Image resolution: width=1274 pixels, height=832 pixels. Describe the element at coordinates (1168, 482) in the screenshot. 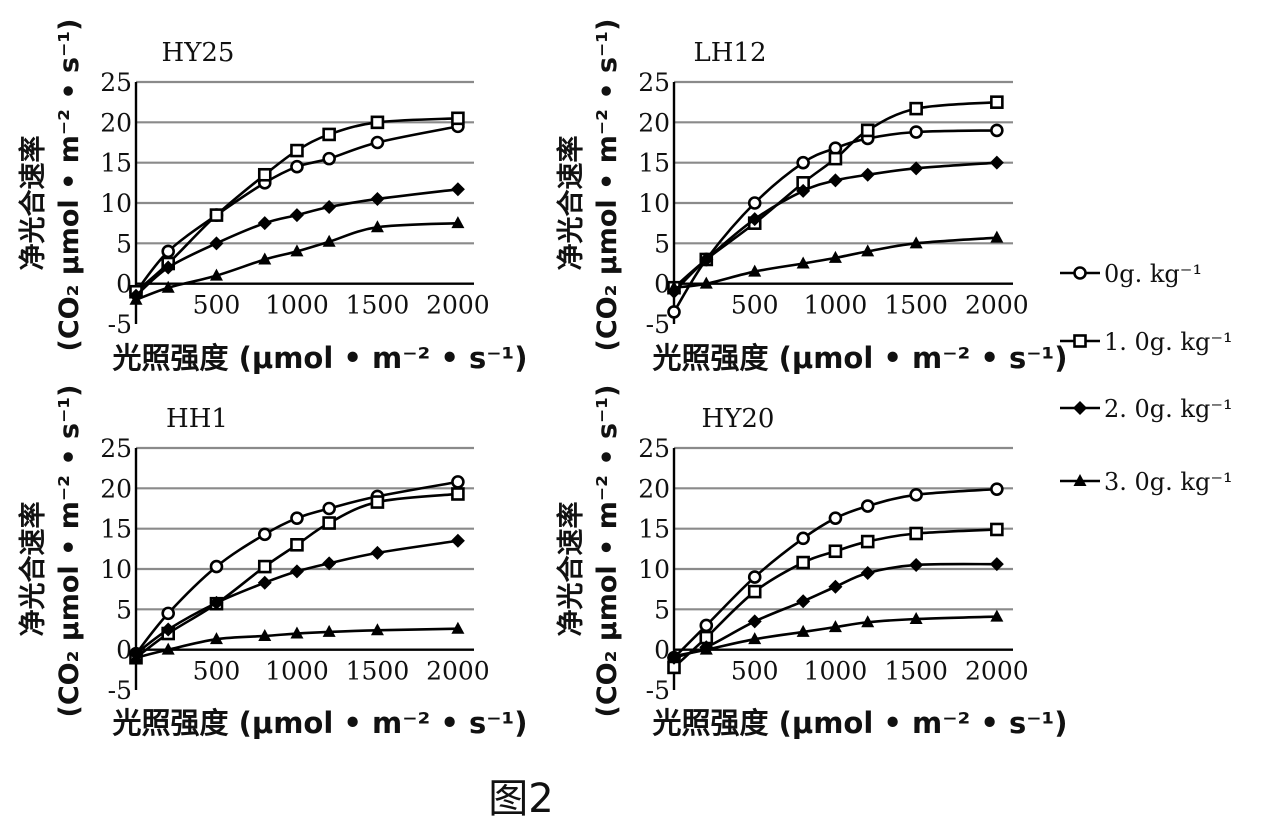

I see `legend-label: 3. 0g. kg⁻¹` at that location.